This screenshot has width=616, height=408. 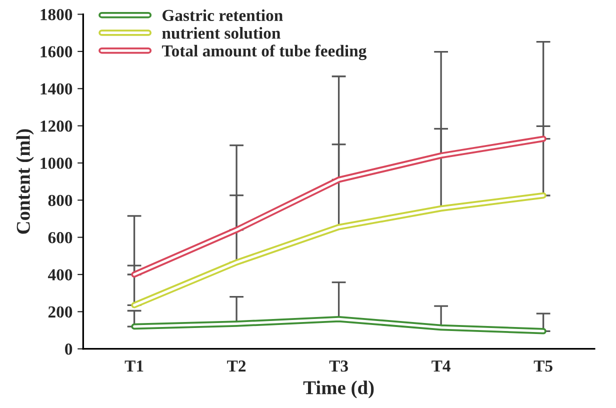 What do you see at coordinates (56, 14) in the screenshot?
I see `y-tick-label: 1800` at bounding box center [56, 14].